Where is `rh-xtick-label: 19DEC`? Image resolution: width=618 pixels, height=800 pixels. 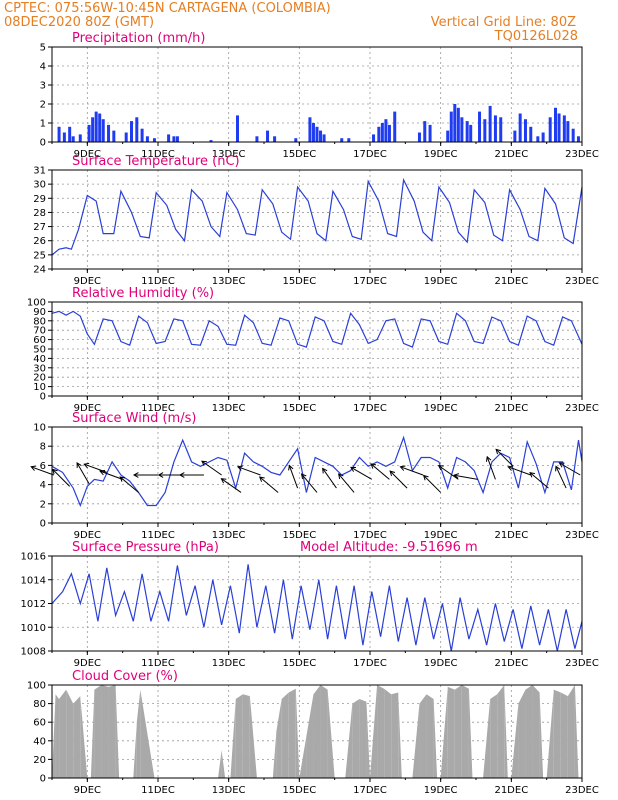 rh-xtick-label: 19DEC is located at coordinates (441, 408).